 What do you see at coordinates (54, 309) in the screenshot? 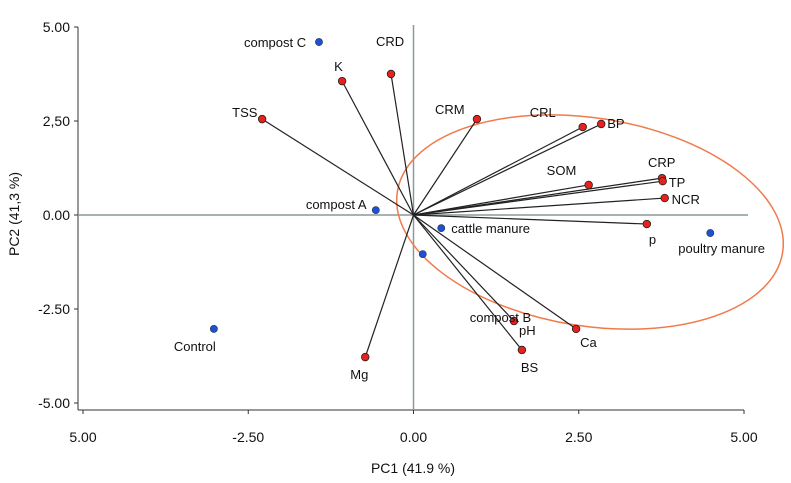
I see `y-tick-label: -2.50` at bounding box center [54, 309].